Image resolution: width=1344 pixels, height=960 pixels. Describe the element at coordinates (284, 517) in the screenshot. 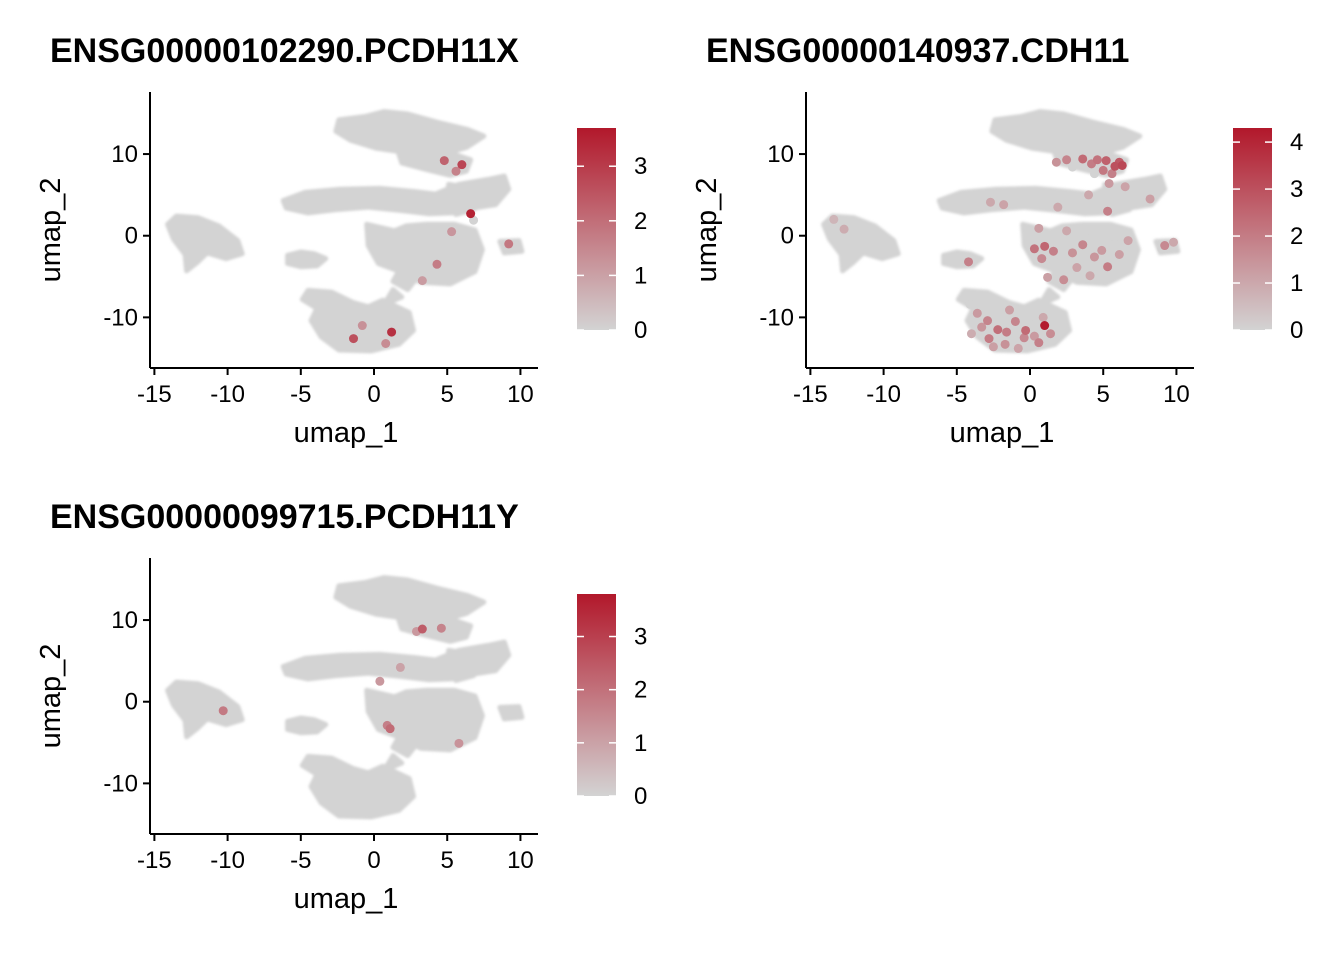

I see `panel-title: ENSG00000099715.PCDH11Y` at that location.